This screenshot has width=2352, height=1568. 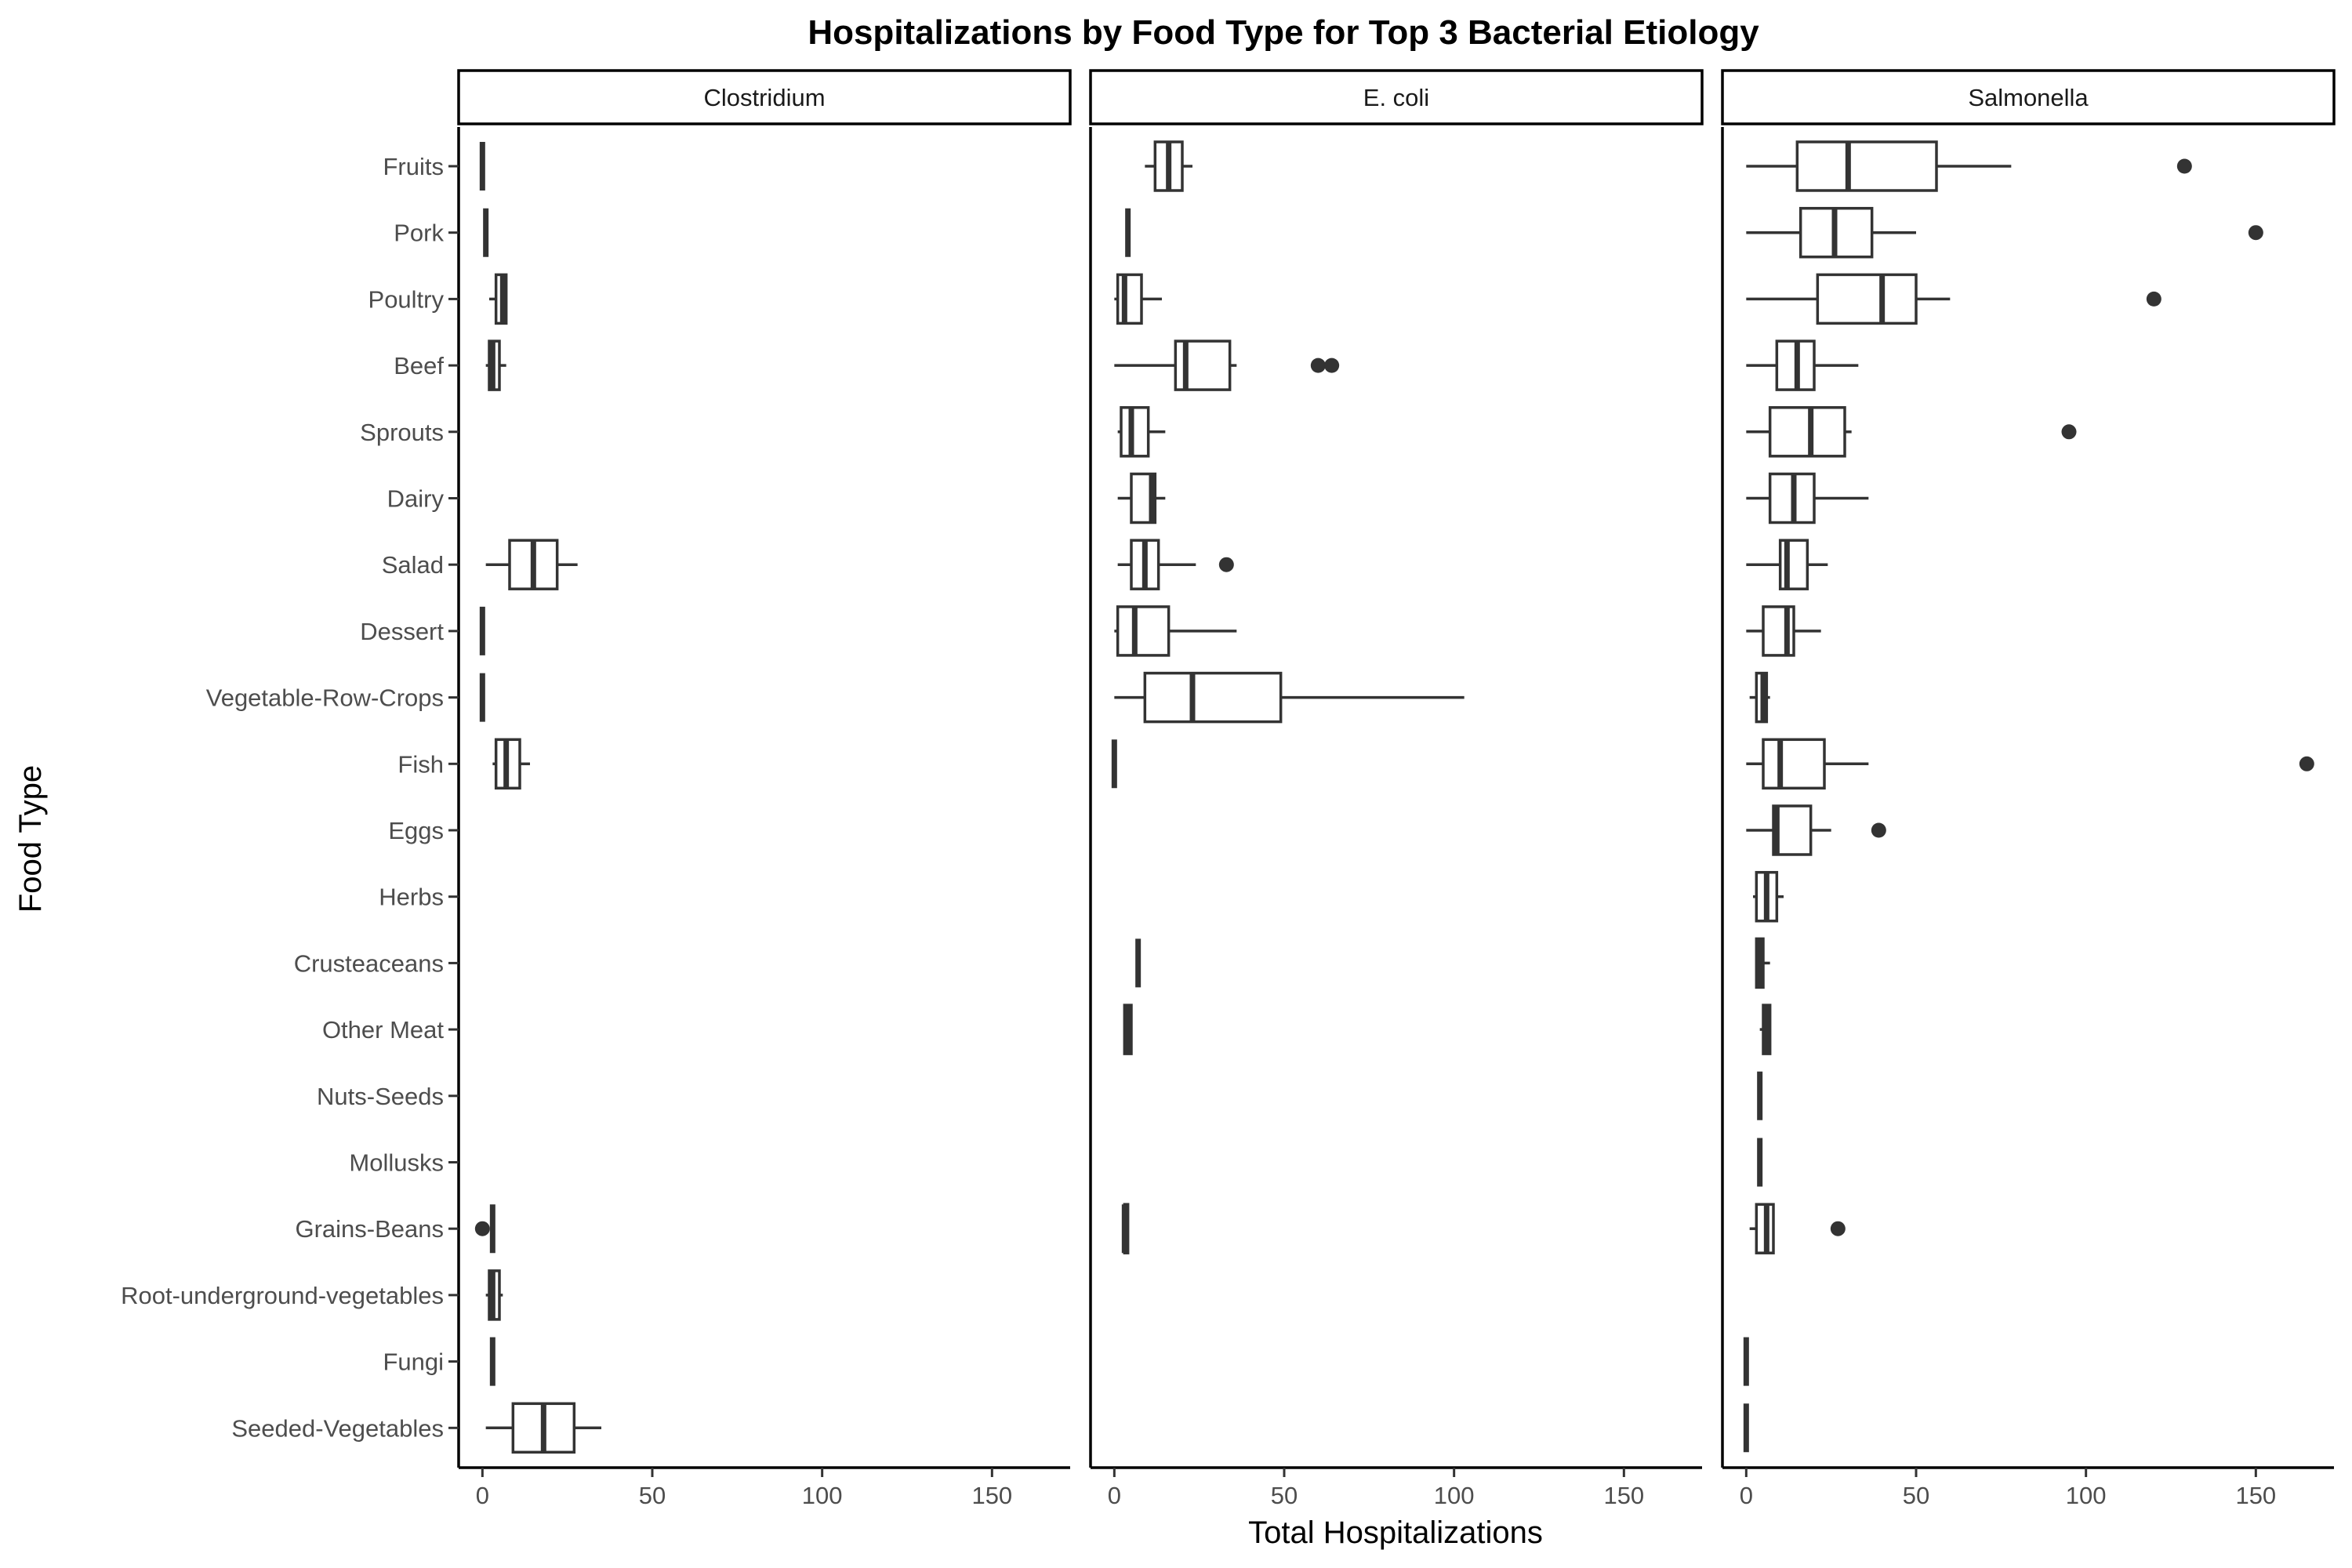 What do you see at coordinates (396, 1163) in the screenshot?
I see `y-tick-label: Mollusks` at bounding box center [396, 1163].